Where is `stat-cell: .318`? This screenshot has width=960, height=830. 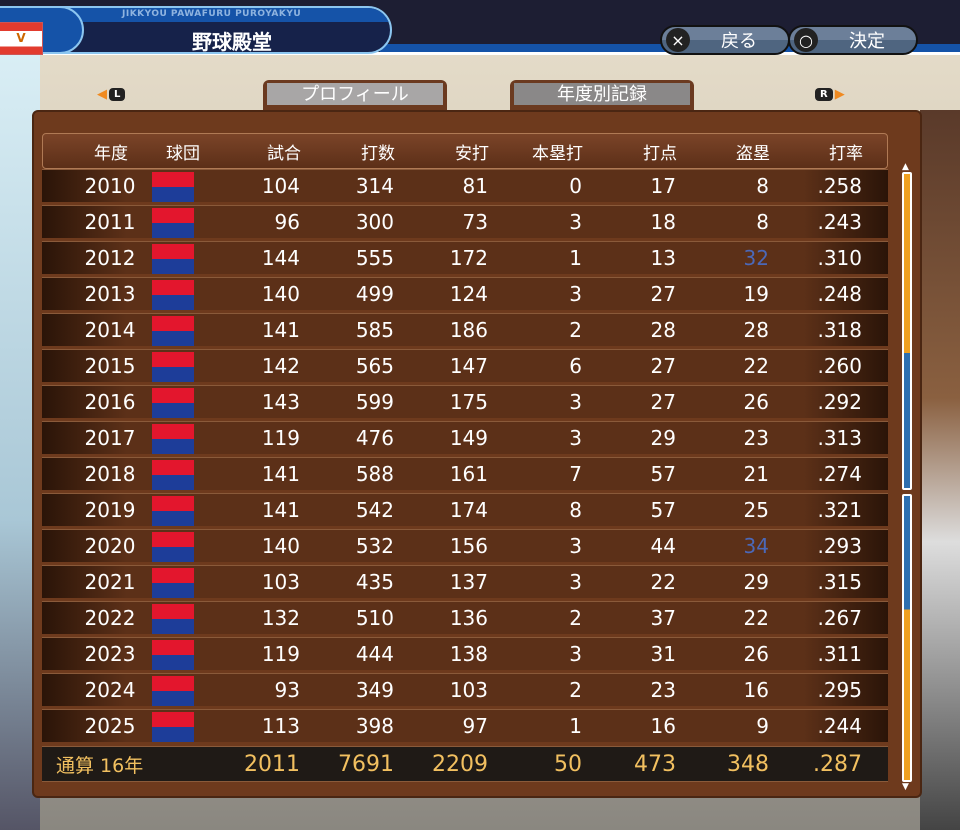
stat-cell: .318 is located at coordinates (839, 330).